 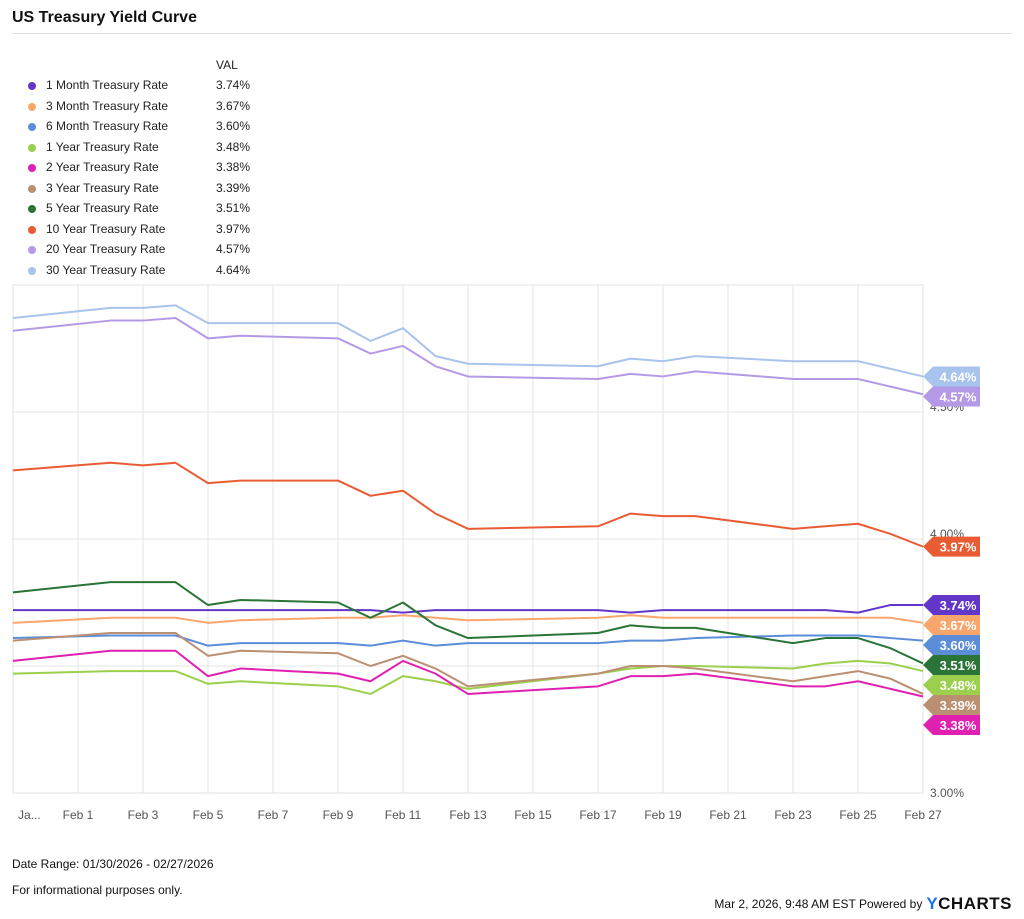 I want to click on x-tick-label: Feb 23, so click(x=793, y=815).